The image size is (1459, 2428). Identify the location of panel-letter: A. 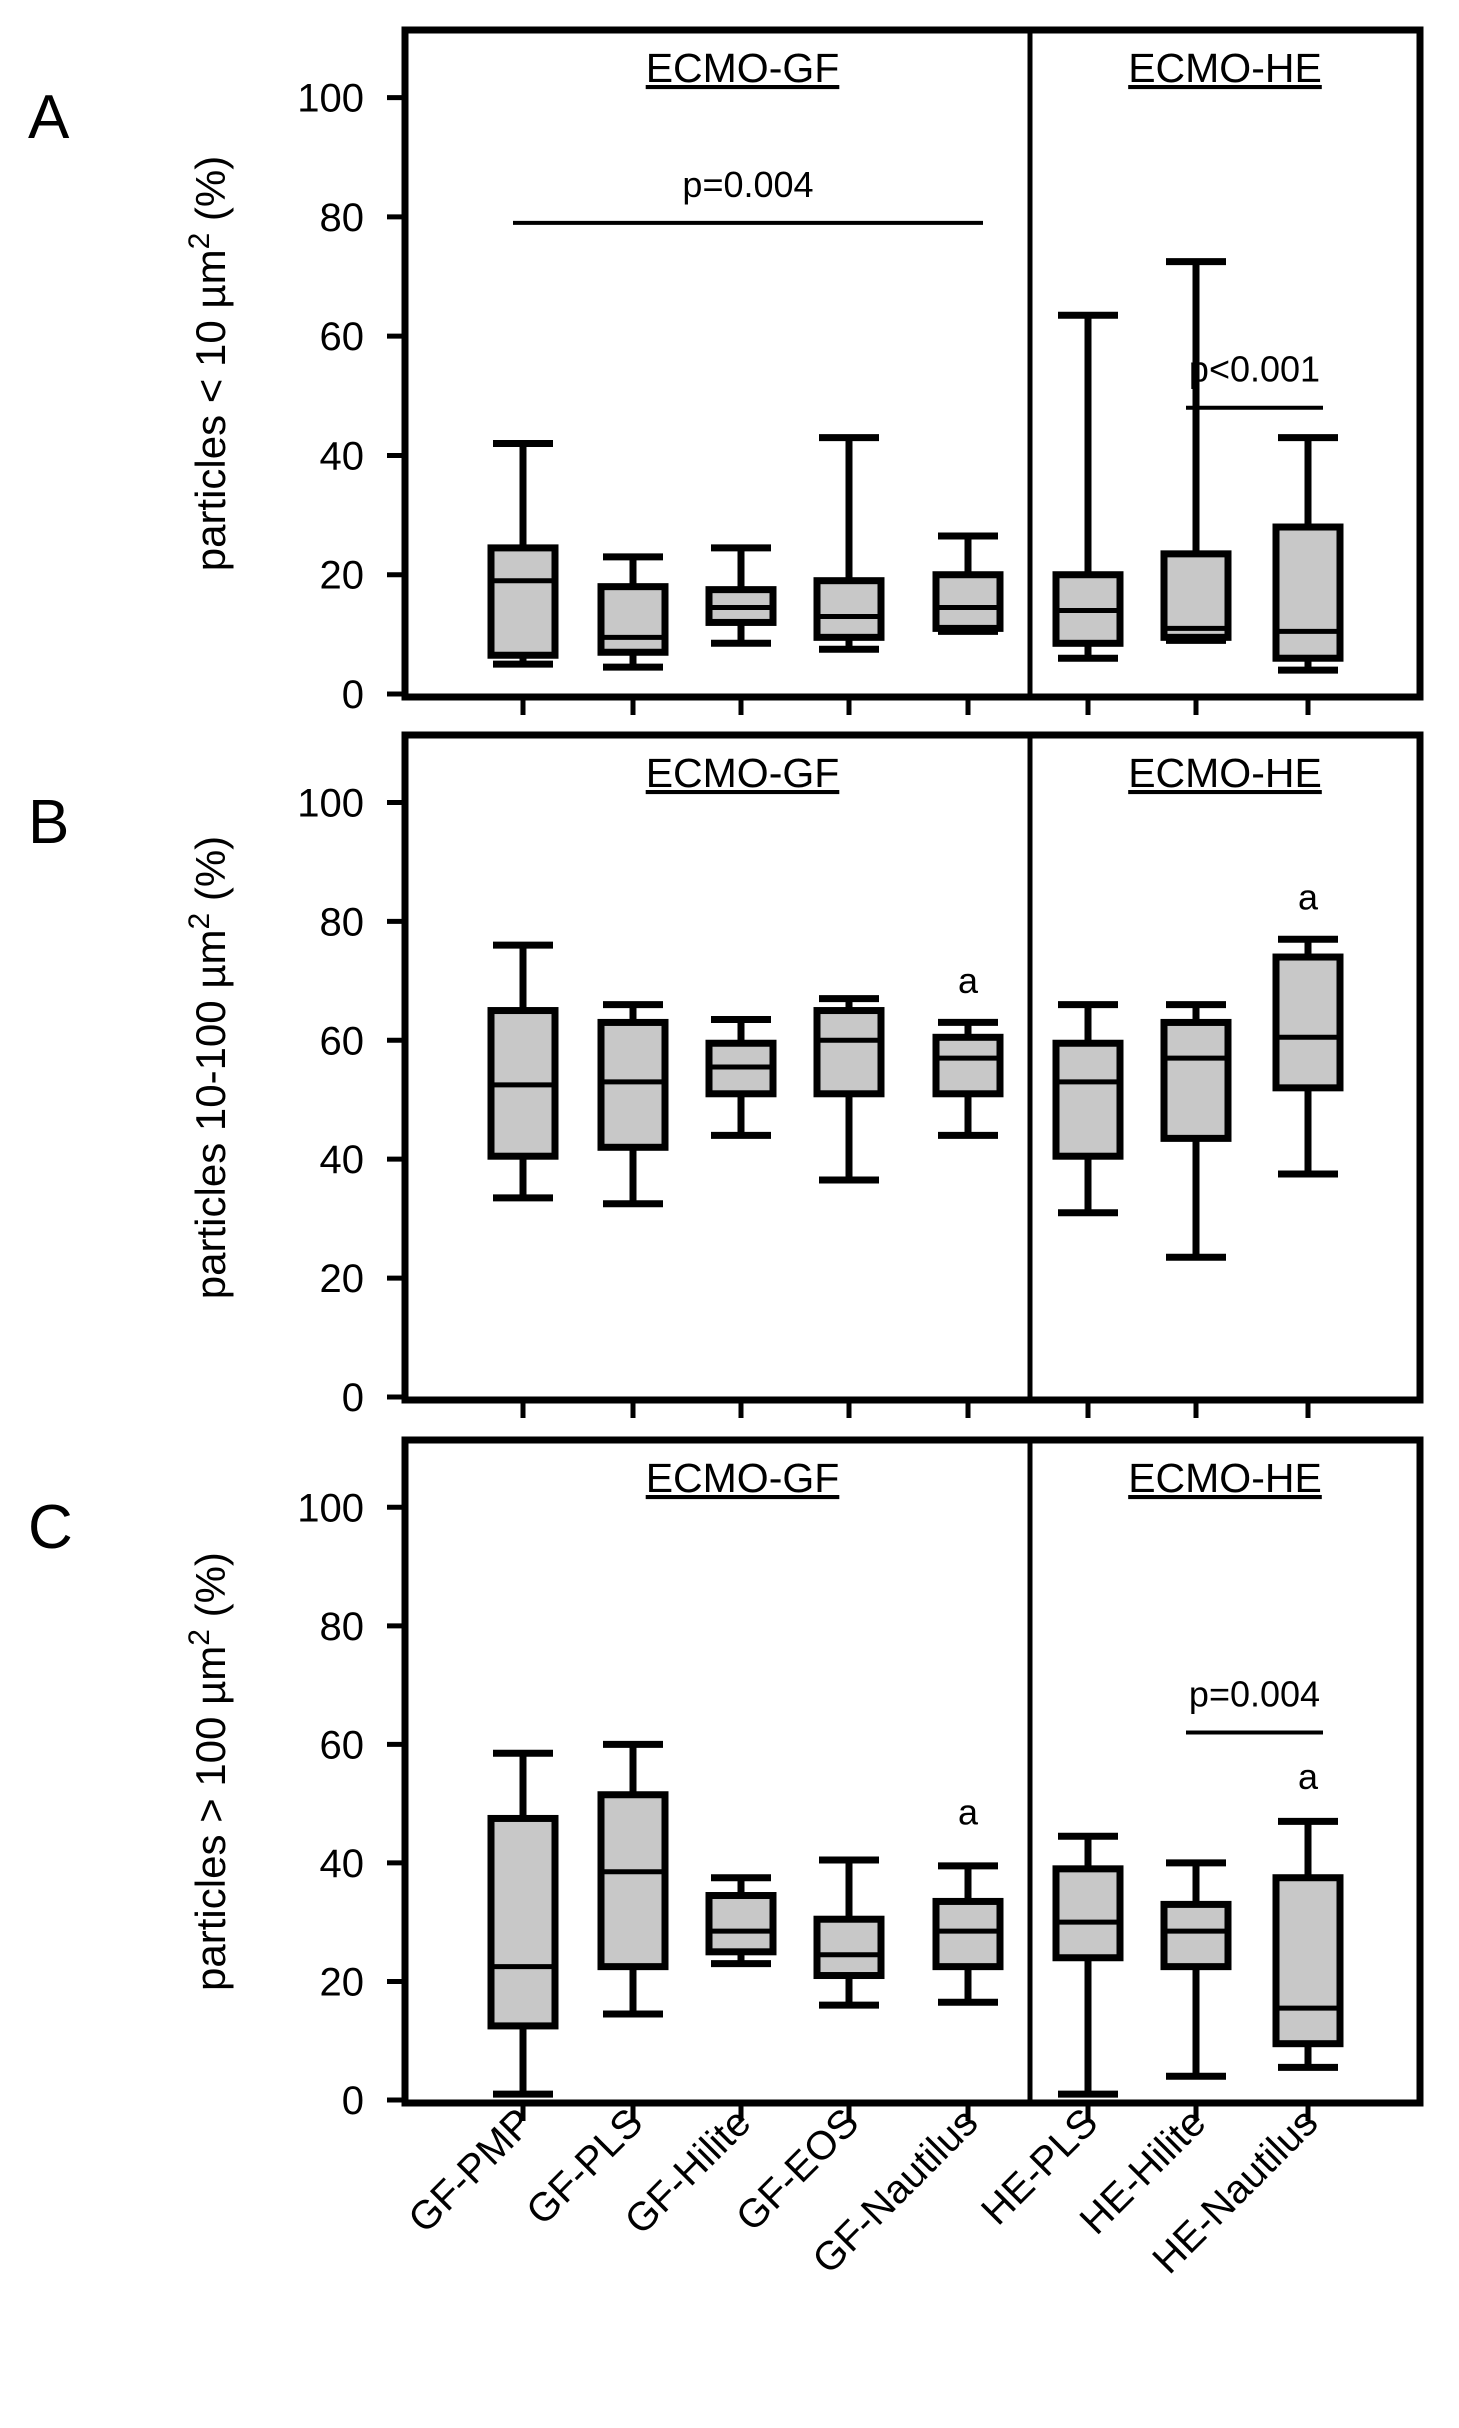
(49, 117).